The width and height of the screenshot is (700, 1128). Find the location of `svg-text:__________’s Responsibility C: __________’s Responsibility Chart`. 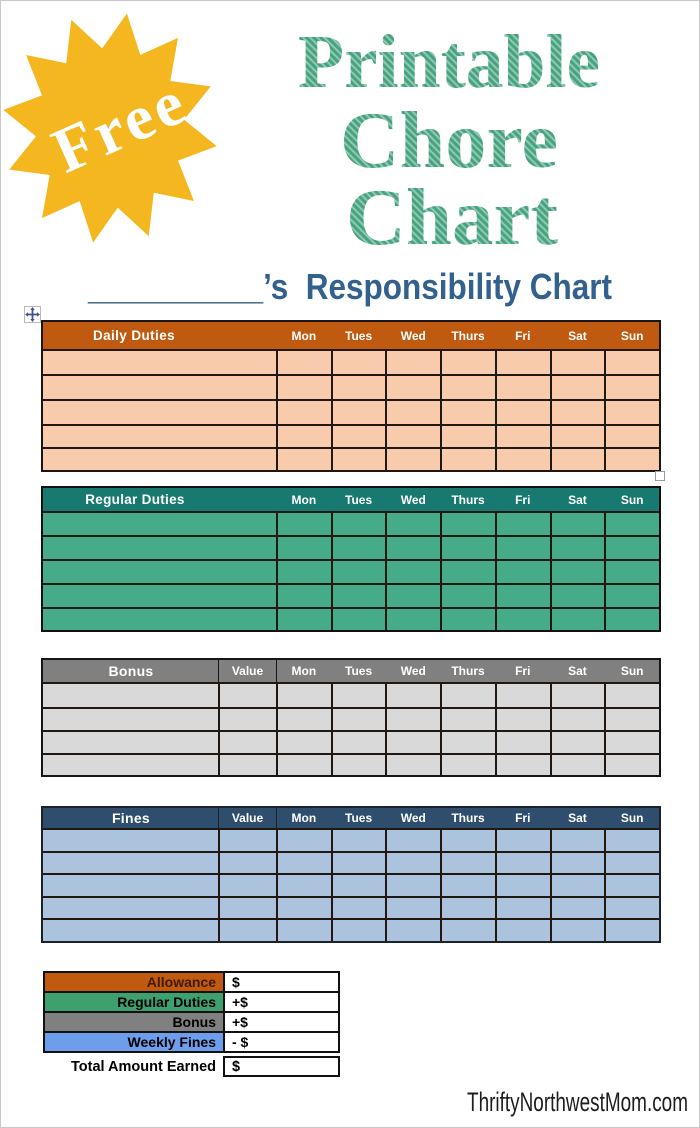

svg-text:__________’s Responsibility C: __________’s Responsibility Chart is located at coordinates (349, 286).